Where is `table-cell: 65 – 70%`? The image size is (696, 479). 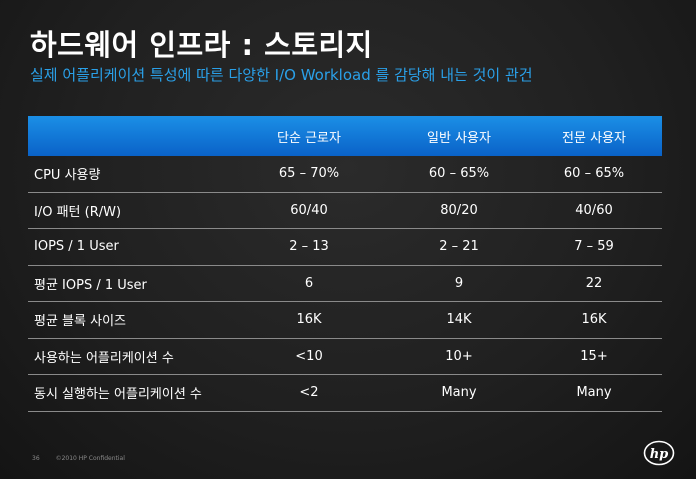
table-cell: 65 – 70% is located at coordinates (309, 174).